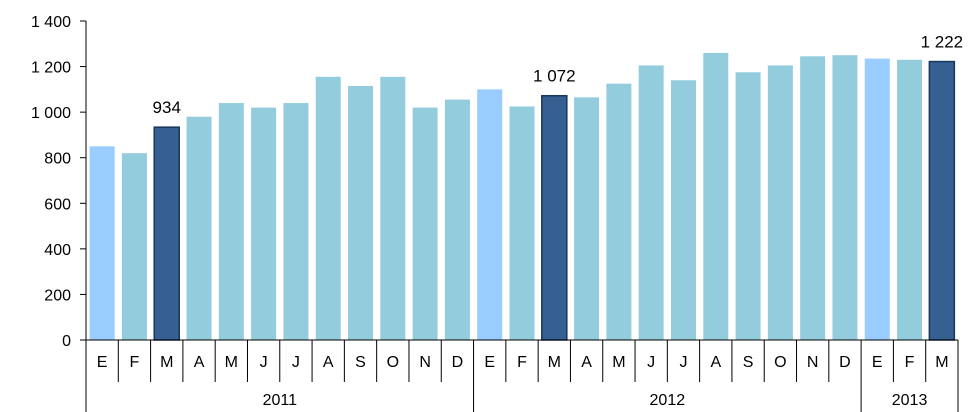  I want to click on data-label: 1 072, so click(554, 76).